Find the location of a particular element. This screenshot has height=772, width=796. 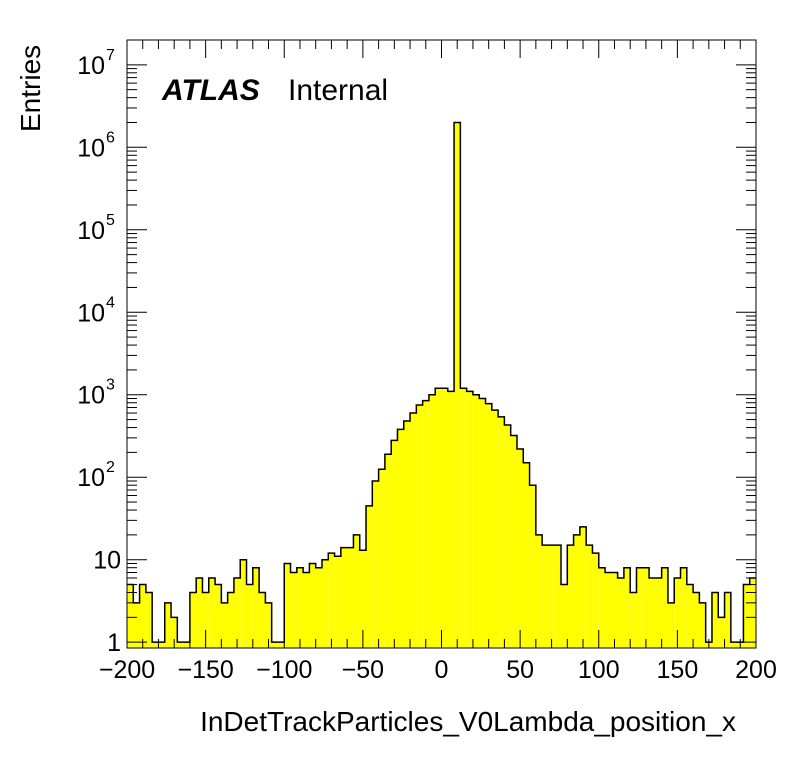

y-axis-title: Entries is located at coordinates (30, 88).